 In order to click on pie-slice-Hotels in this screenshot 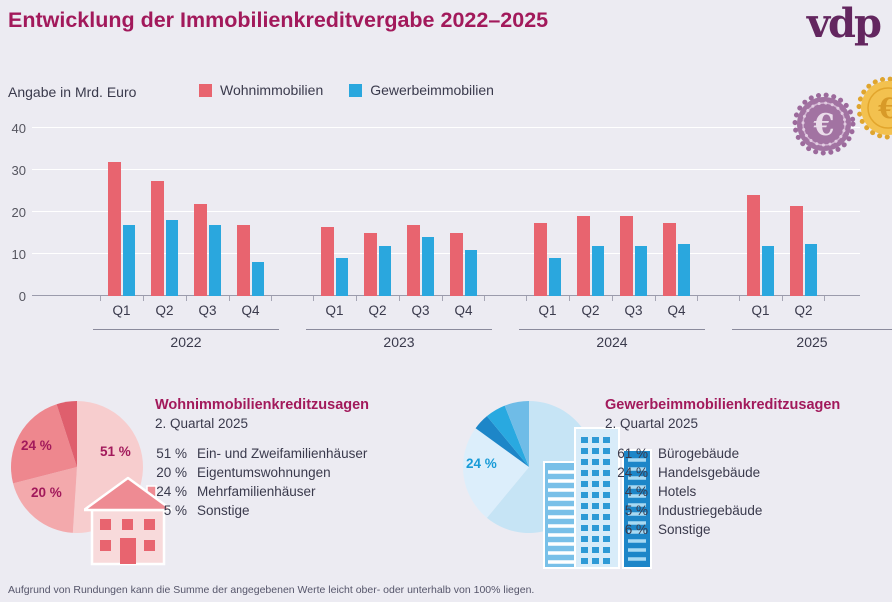, I will do `click(502, 441)`.